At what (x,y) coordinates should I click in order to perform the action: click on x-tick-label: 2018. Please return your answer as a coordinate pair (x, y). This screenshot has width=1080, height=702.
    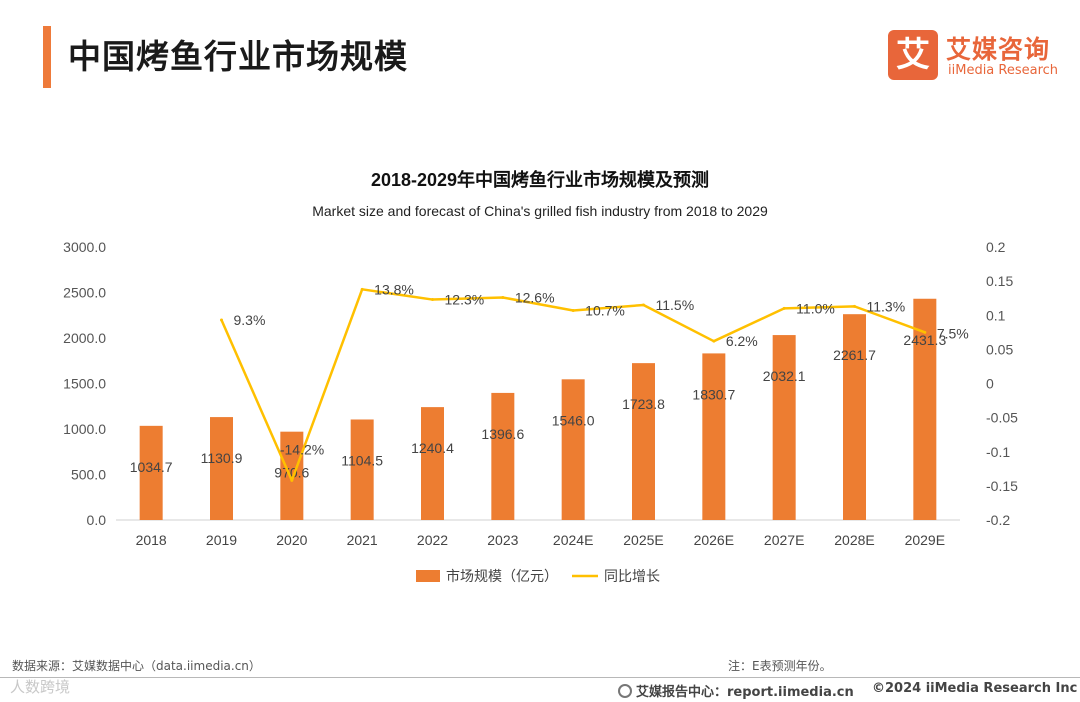
    Looking at the image, I should click on (151, 540).